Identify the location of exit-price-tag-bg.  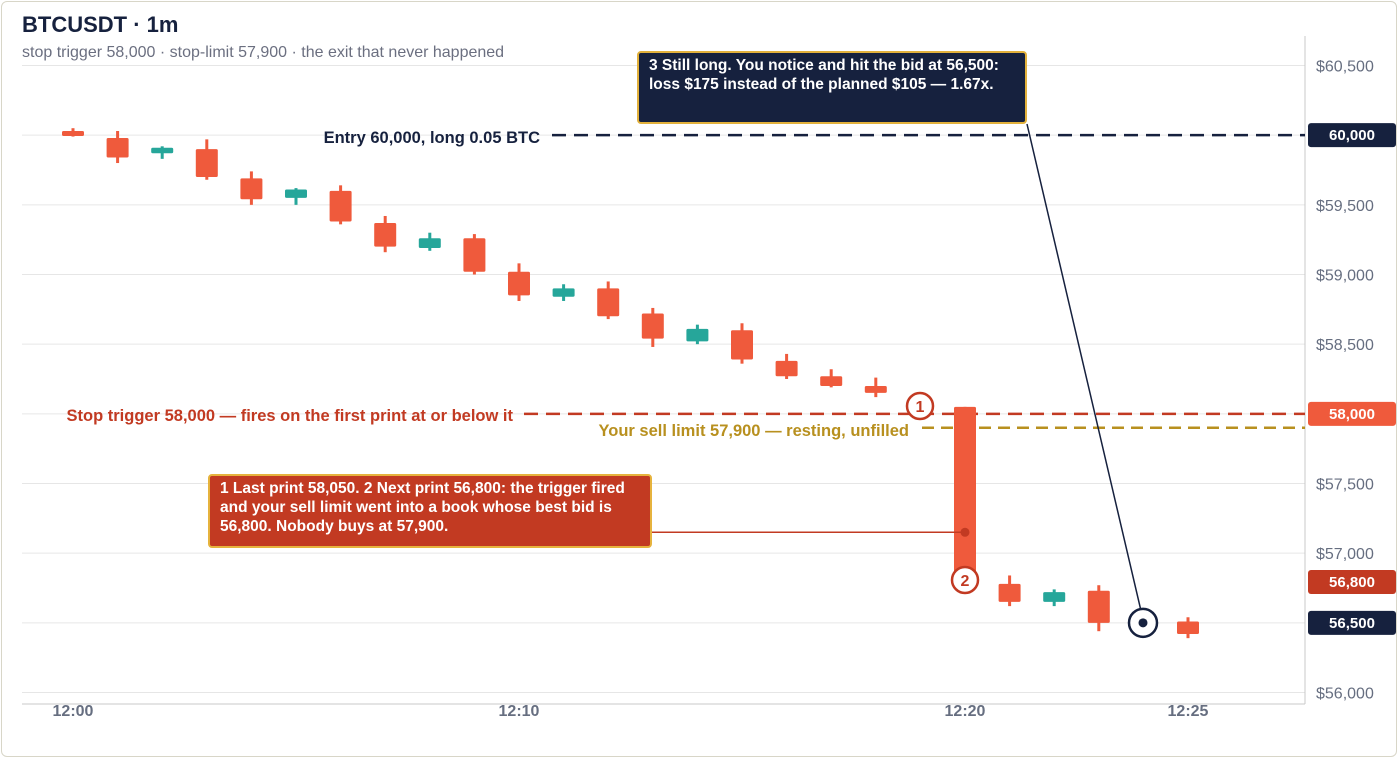
(1352, 622).